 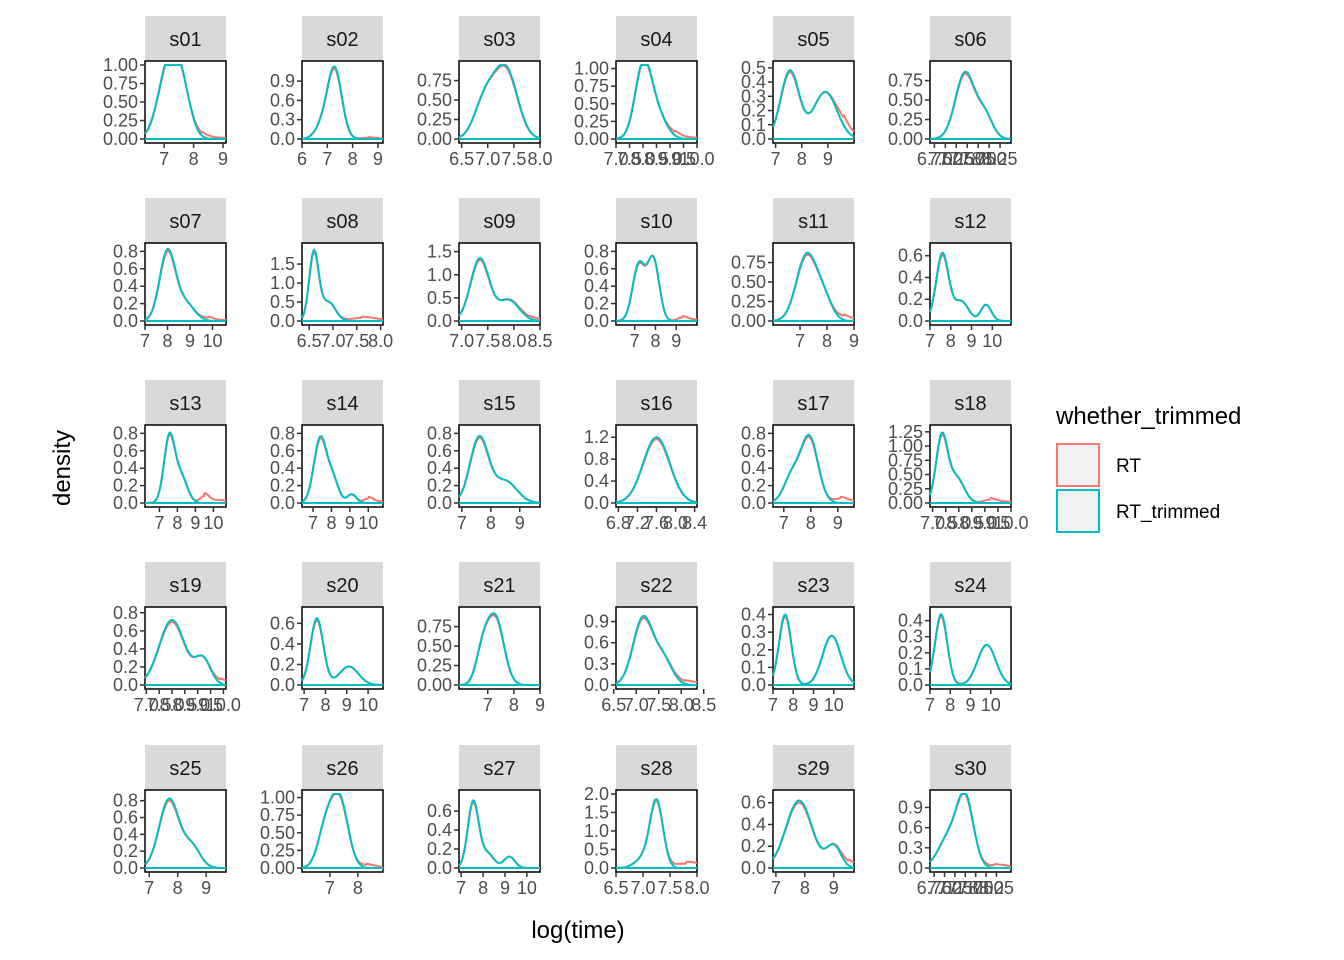 I want to click on y-tick-label: 1.0, so click(x=282, y=283).